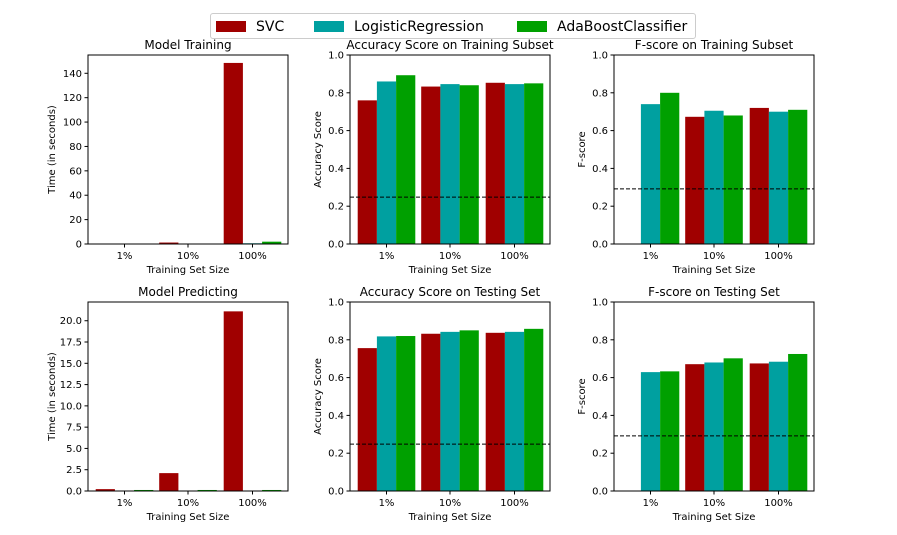 The width and height of the screenshot is (897, 535). What do you see at coordinates (75, 147) in the screenshot?
I see `ytick-label-chart0-4: 80` at bounding box center [75, 147].